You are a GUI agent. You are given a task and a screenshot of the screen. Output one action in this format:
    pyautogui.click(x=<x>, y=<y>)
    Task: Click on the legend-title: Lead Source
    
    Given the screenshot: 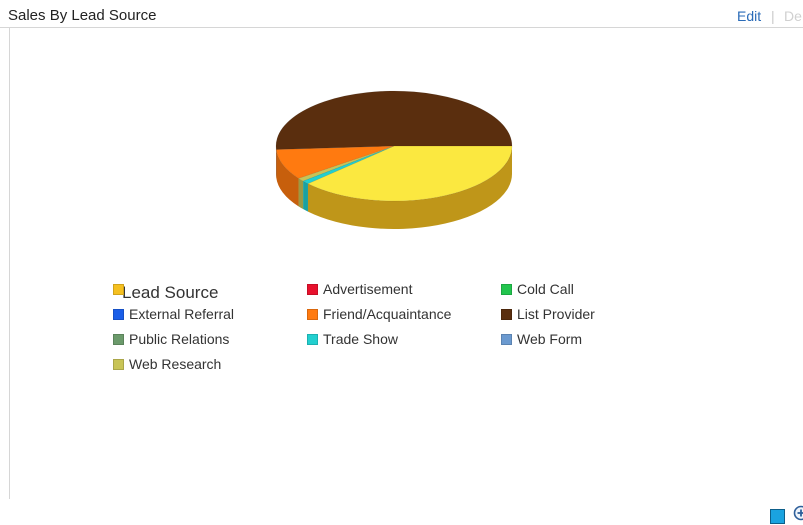 What is the action you would take?
    pyautogui.click(x=170, y=293)
    